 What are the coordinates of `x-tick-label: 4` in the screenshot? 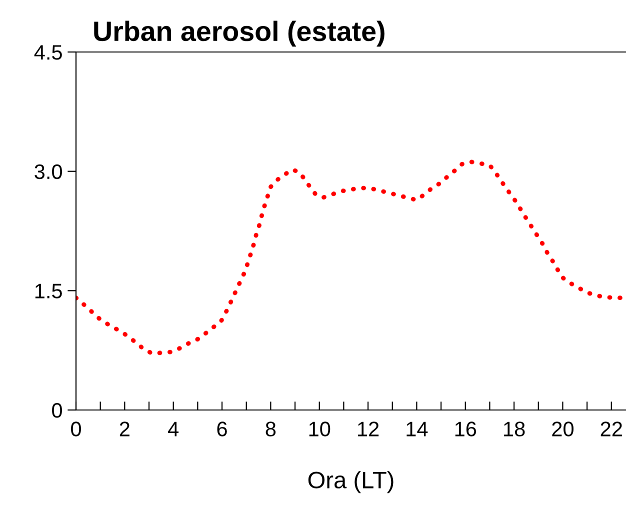 It's located at (173, 429).